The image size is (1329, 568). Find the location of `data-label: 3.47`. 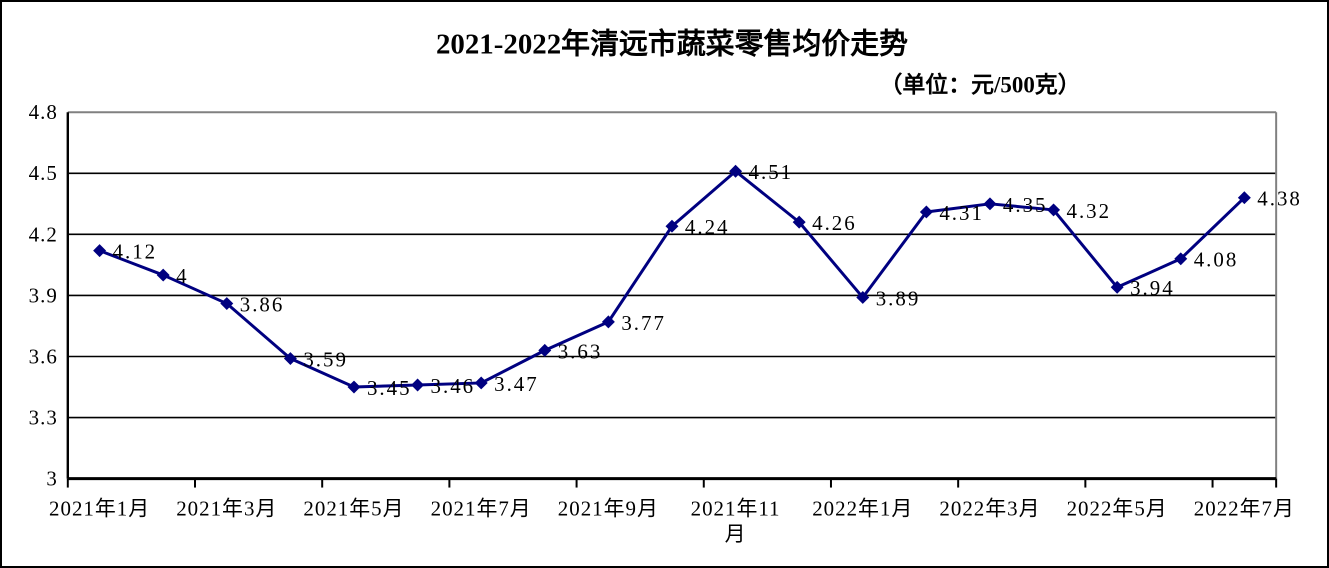

data-label: 3.47 is located at coordinates (516, 384).